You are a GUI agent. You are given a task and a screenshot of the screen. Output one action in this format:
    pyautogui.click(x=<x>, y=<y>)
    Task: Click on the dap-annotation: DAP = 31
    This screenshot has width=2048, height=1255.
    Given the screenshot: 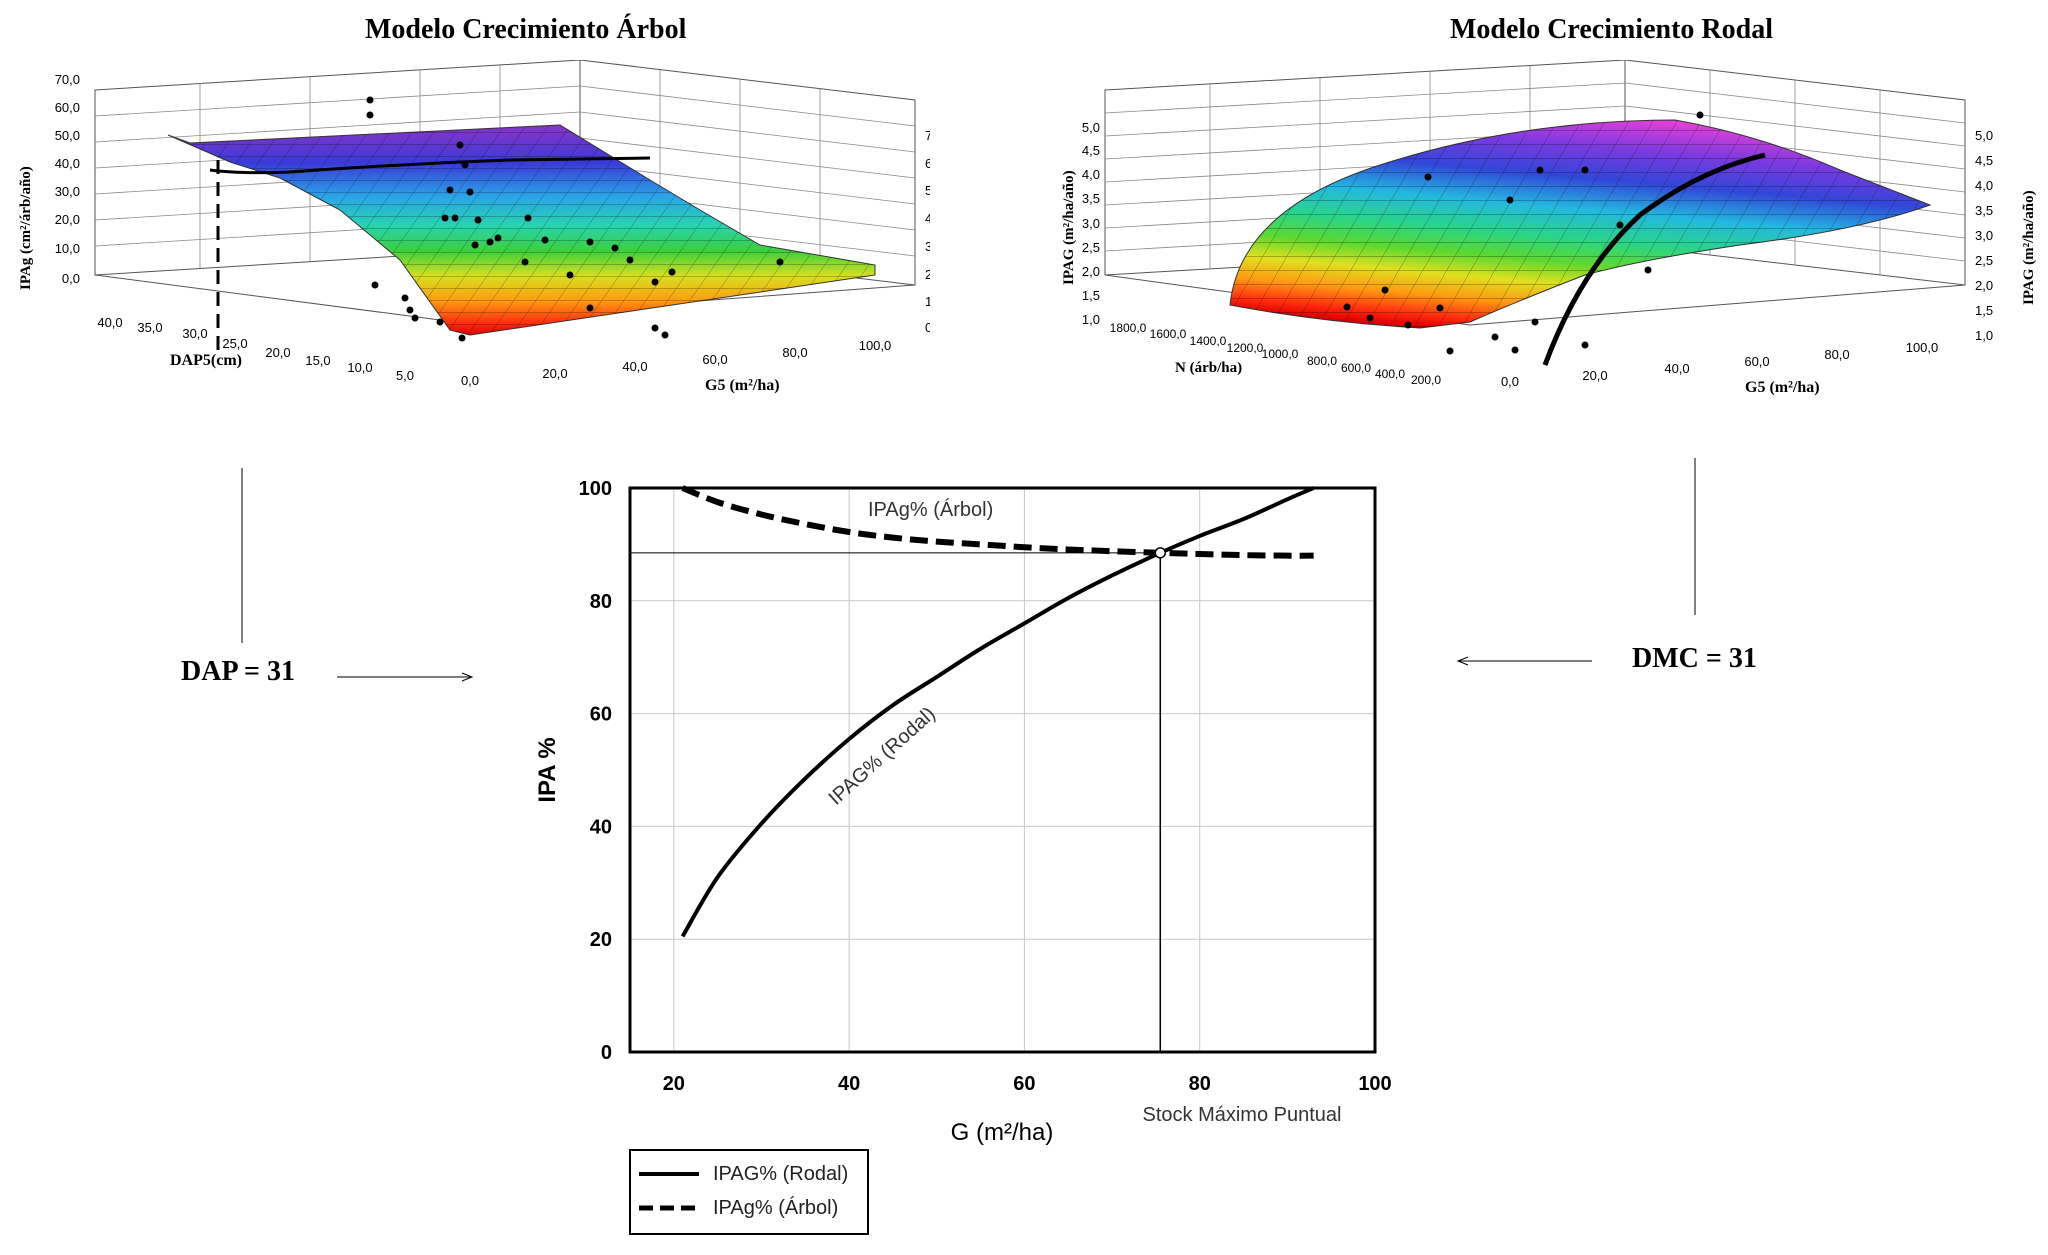 What is the action you would take?
    pyautogui.click(x=238, y=671)
    